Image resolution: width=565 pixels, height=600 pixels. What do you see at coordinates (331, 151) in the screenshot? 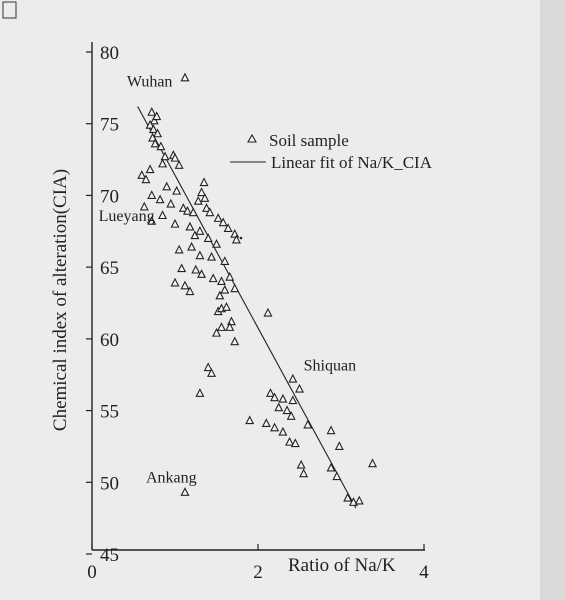
I see `legend: Soil sample Linear fit of Na/K_CIA` at bounding box center [331, 151].